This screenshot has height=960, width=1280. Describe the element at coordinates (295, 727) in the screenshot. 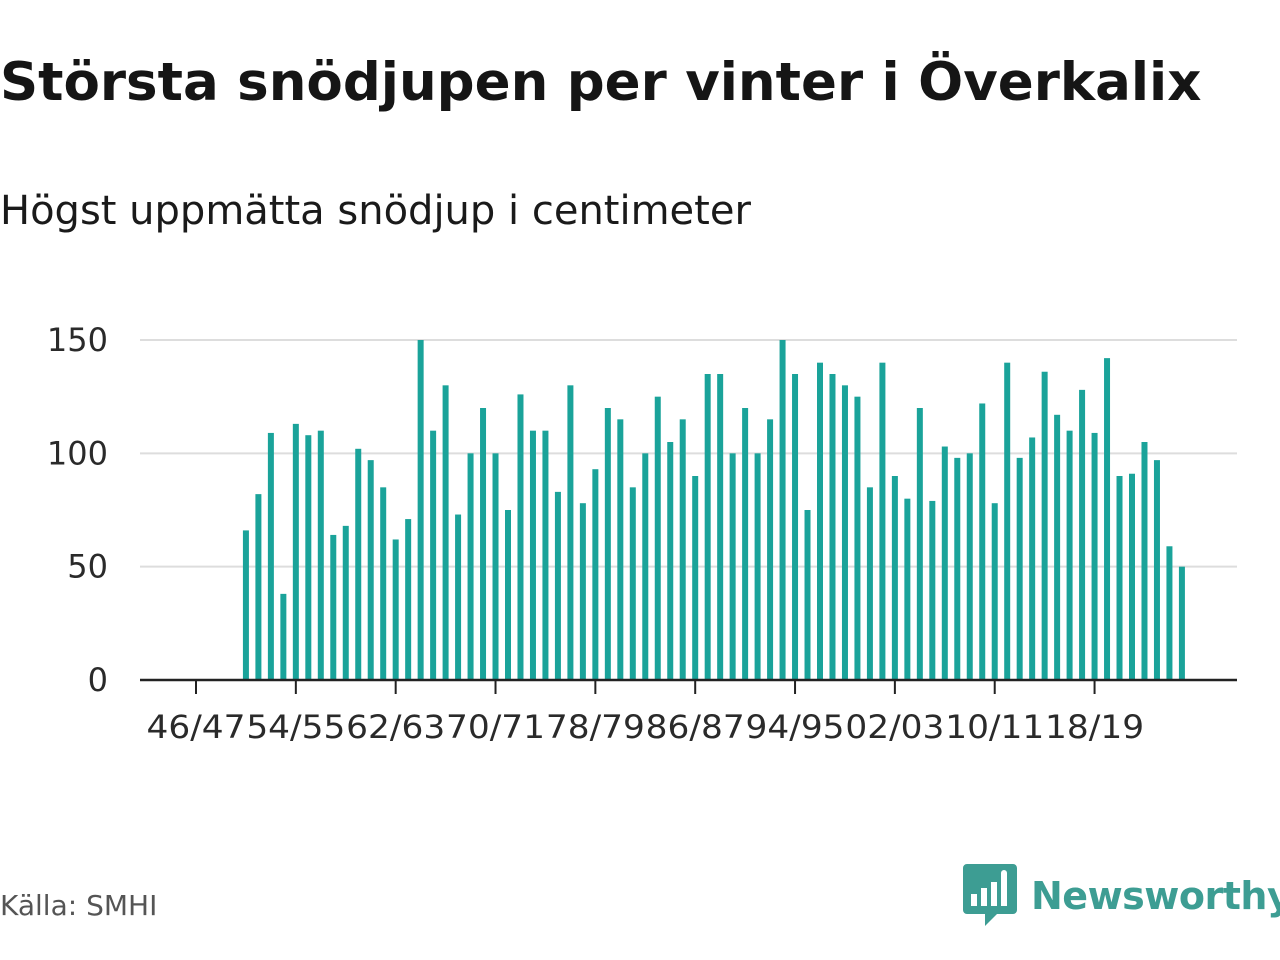

I see `x-tick-label: 54/55` at that location.